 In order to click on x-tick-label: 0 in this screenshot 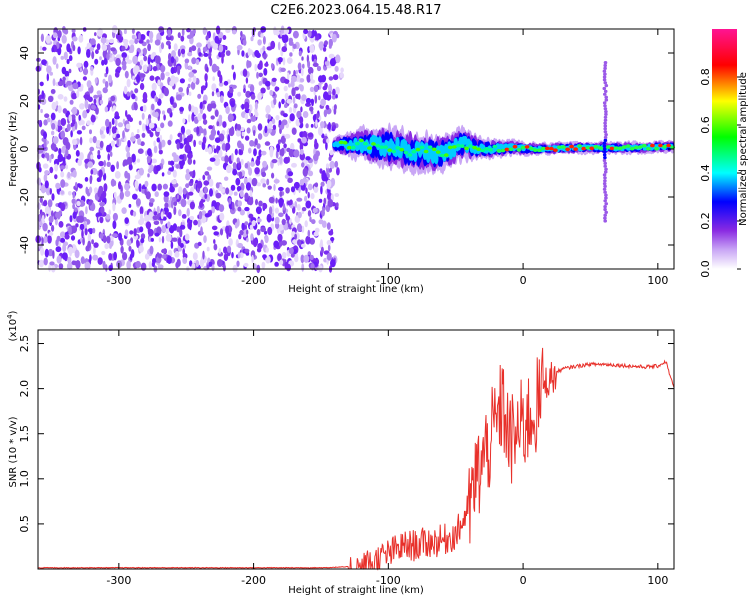, I will do `click(523, 580)`.